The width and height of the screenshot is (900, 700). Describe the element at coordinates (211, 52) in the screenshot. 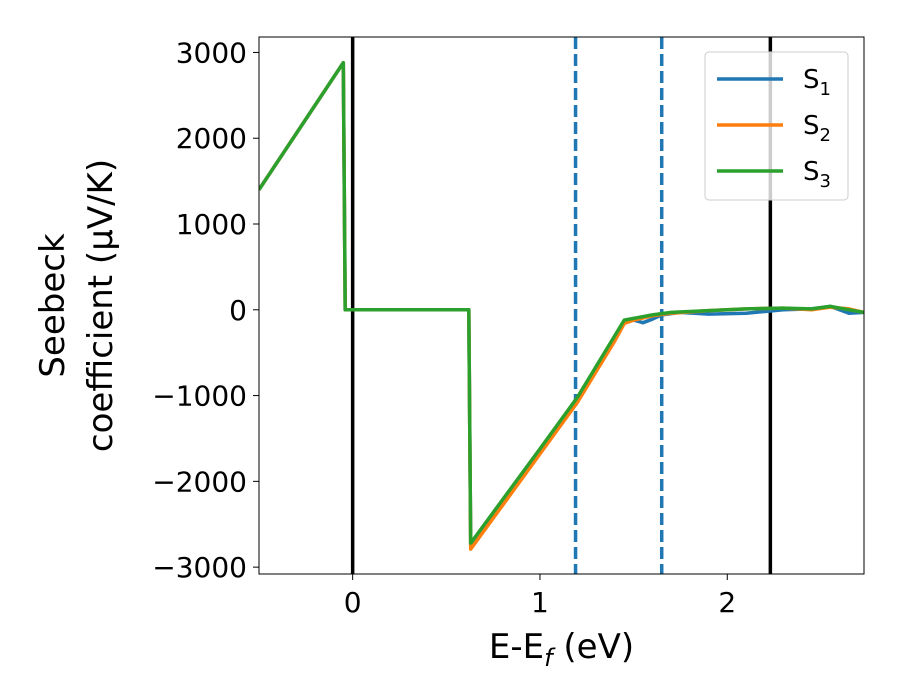

I see `y-tick-label: 3000` at that location.